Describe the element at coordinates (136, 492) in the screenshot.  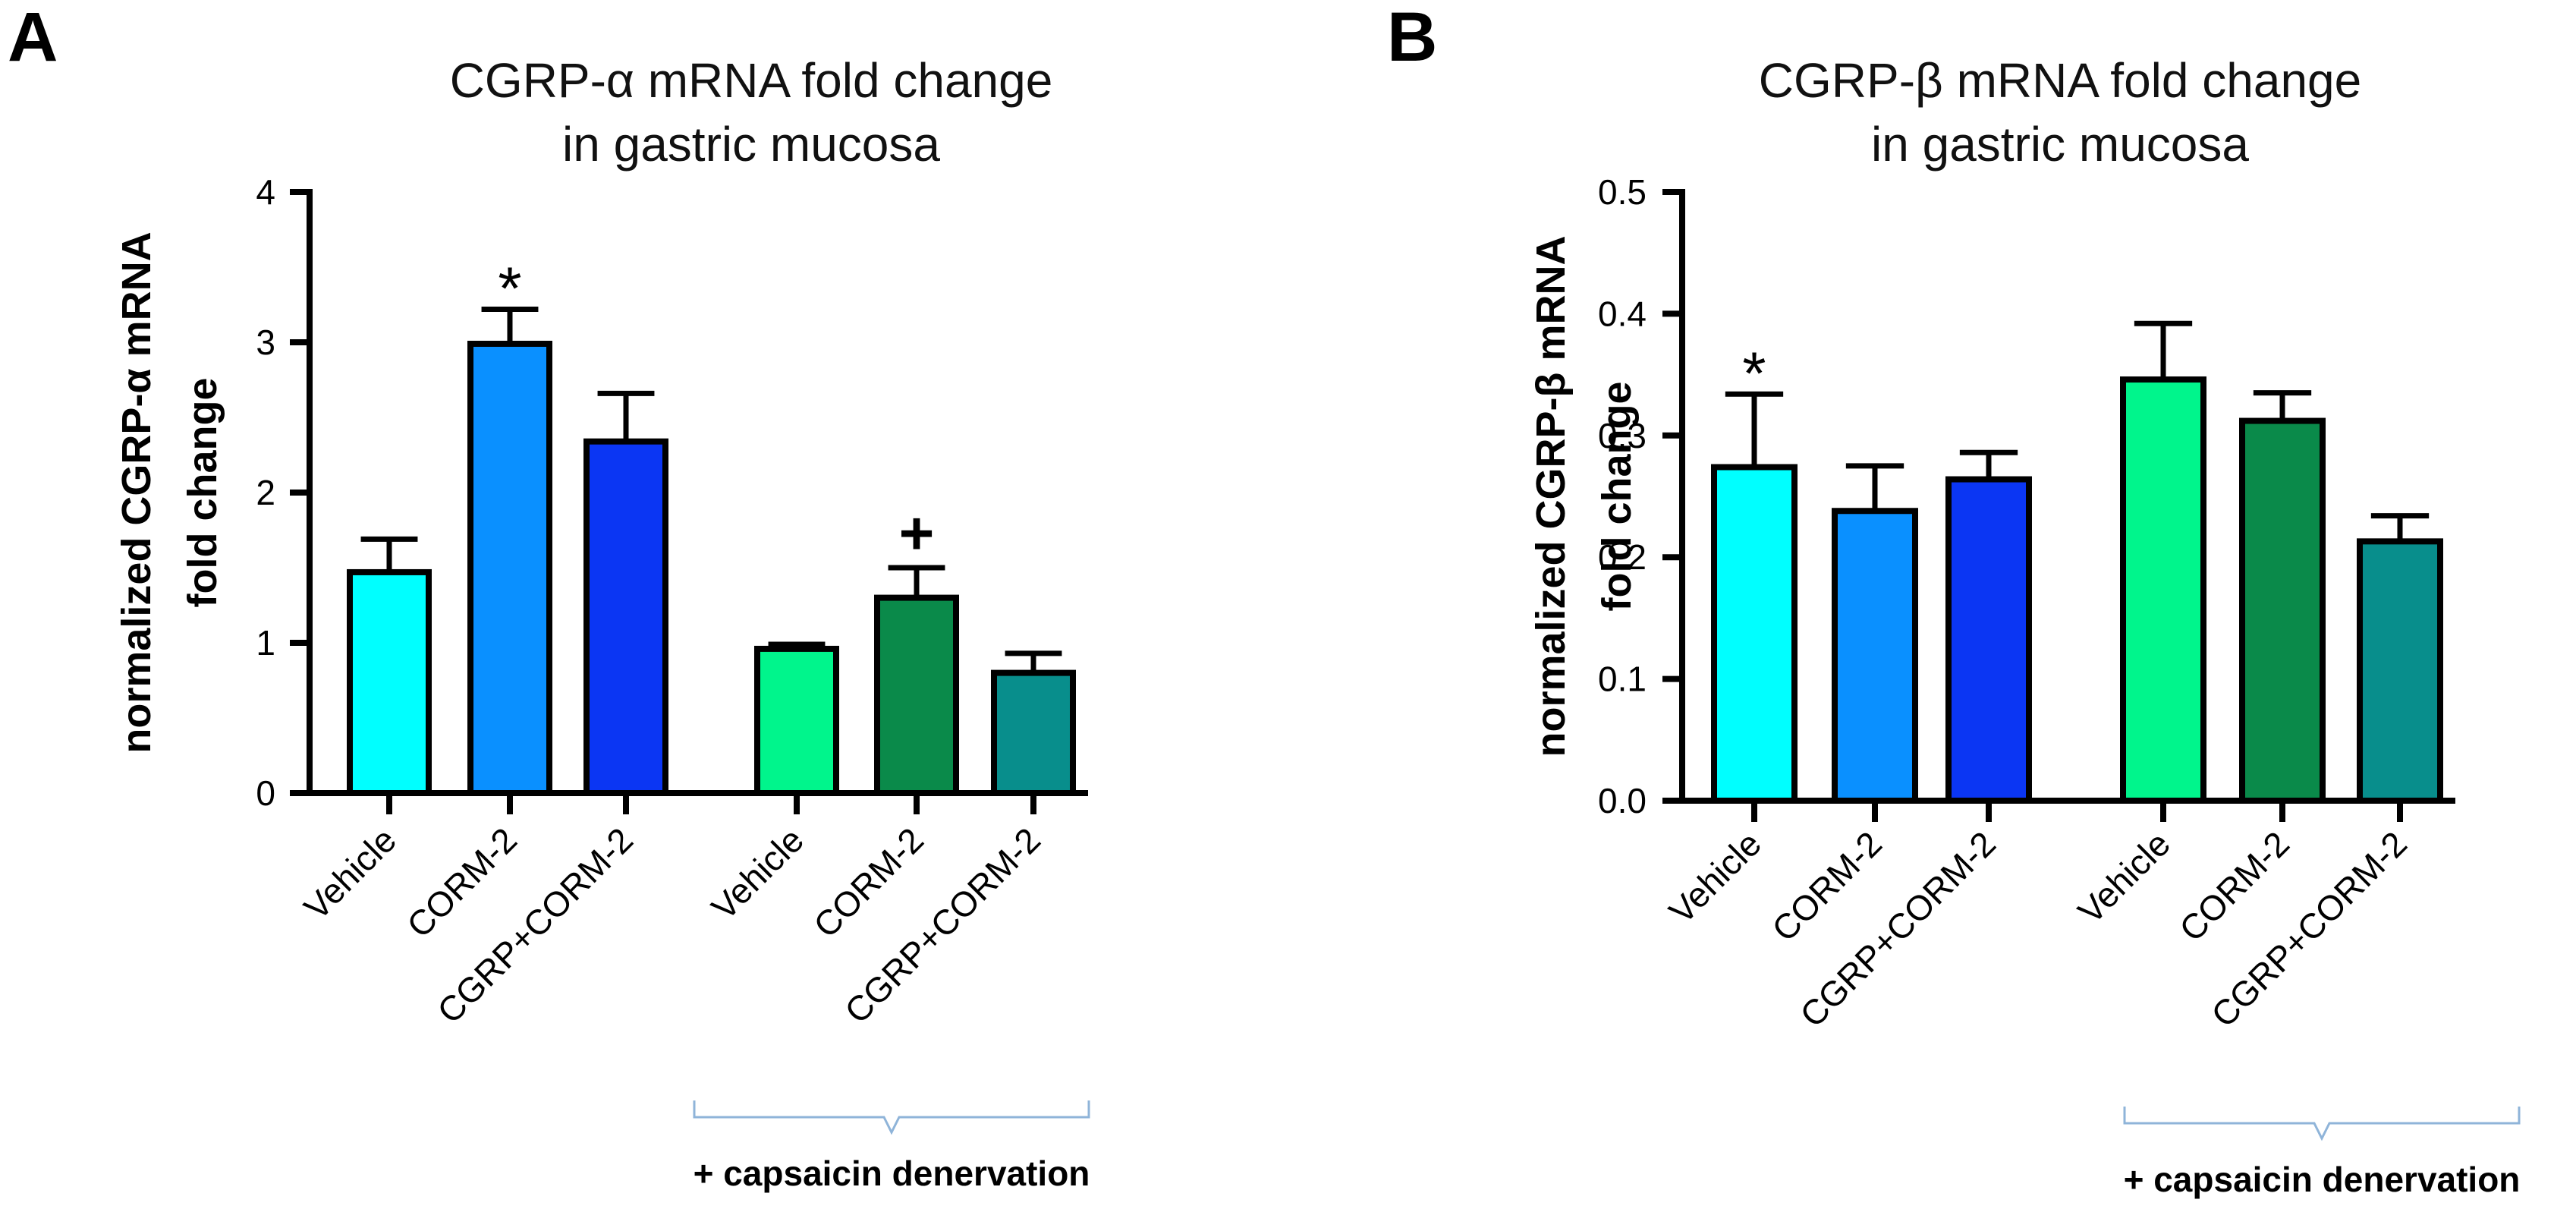
I see `y-axis-label-line-1: normalized CGRP-α mRNA` at that location.